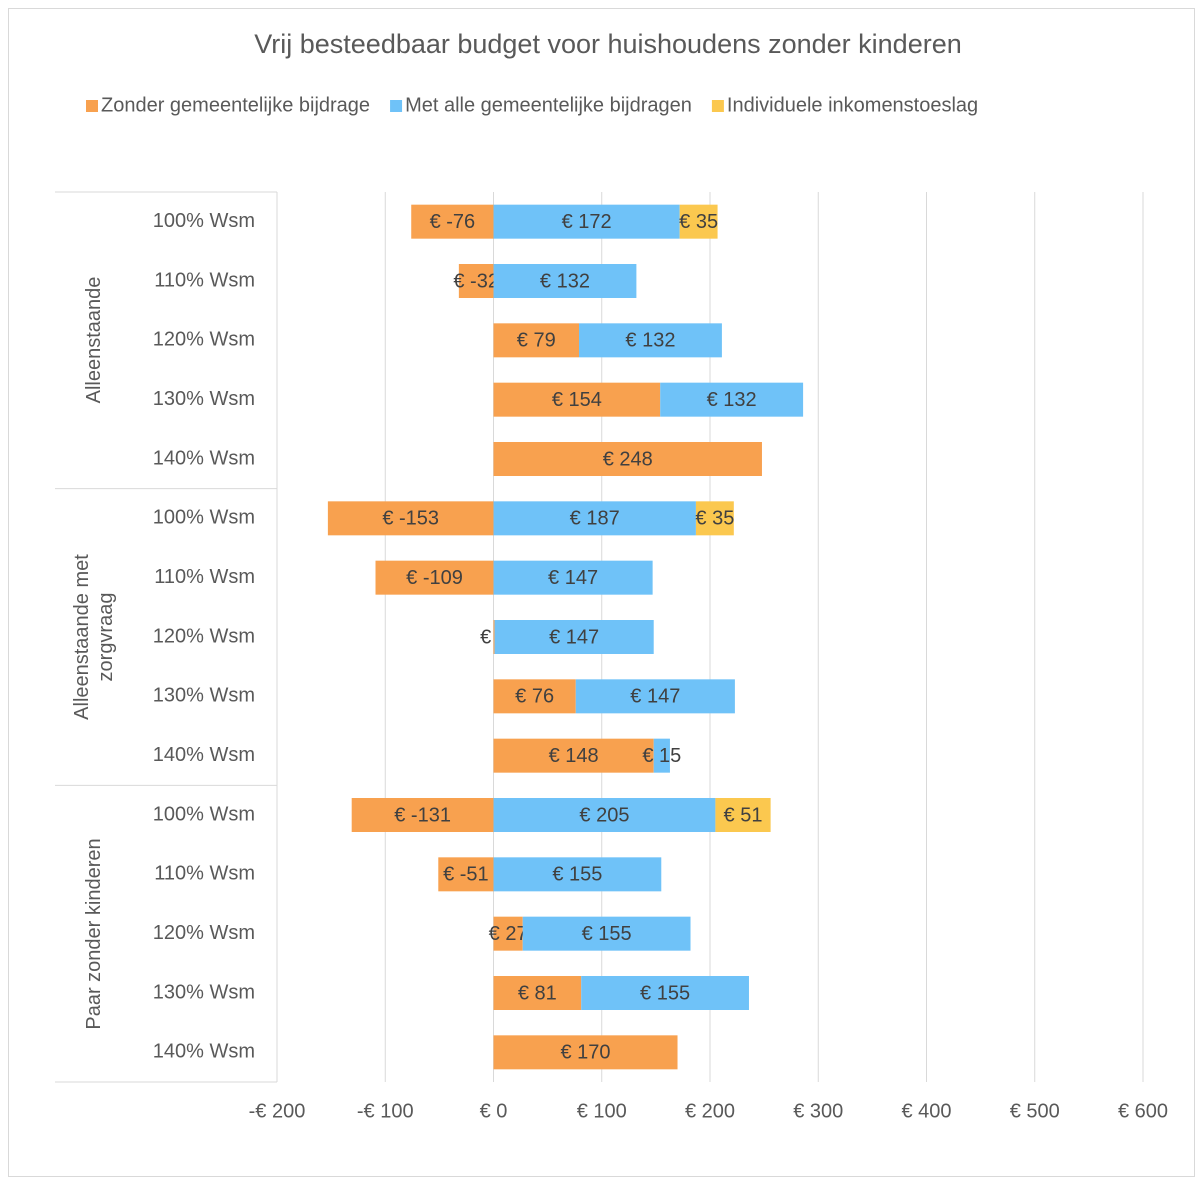  Describe the element at coordinates (548, 105) in the screenshot. I see `legend-label: Met alle gemeentelijke bijdragen` at that location.